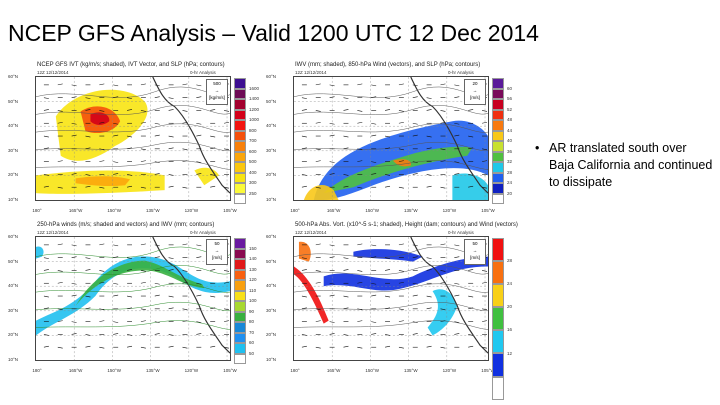 The image size is (720, 405). What do you see at coordinates (203, 232) in the screenshot?
I see `panel-analysis-label: 0-hr Analysis` at bounding box center [203, 232].